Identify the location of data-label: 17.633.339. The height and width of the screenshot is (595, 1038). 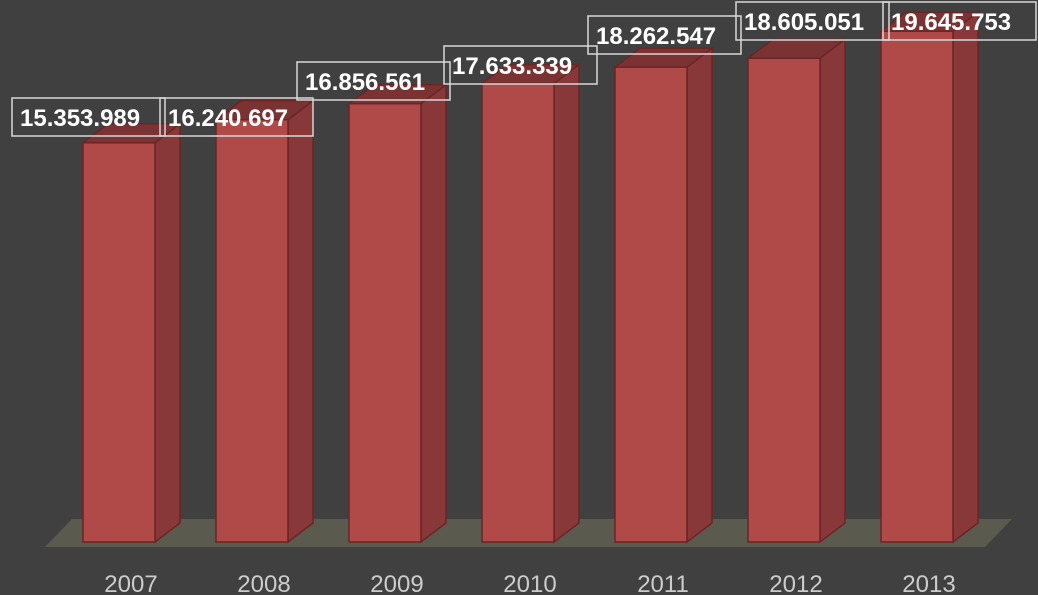
(520, 65).